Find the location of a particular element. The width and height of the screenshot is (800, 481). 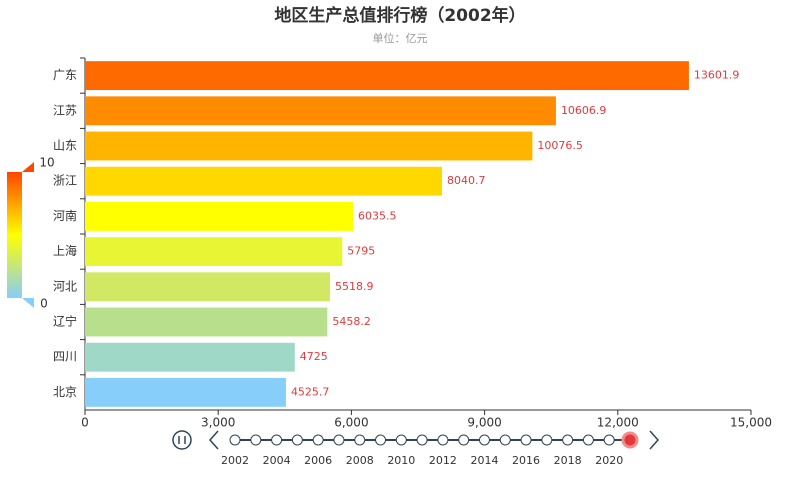

y-tick-label: 广东 is located at coordinates (65, 75).